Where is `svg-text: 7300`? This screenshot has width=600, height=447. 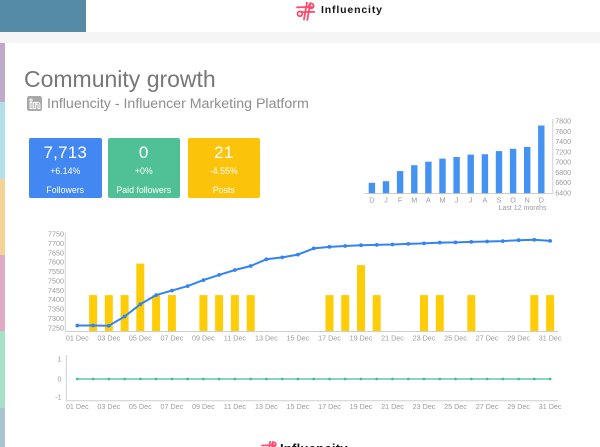 svg-text: 7300 is located at coordinates (56, 318).